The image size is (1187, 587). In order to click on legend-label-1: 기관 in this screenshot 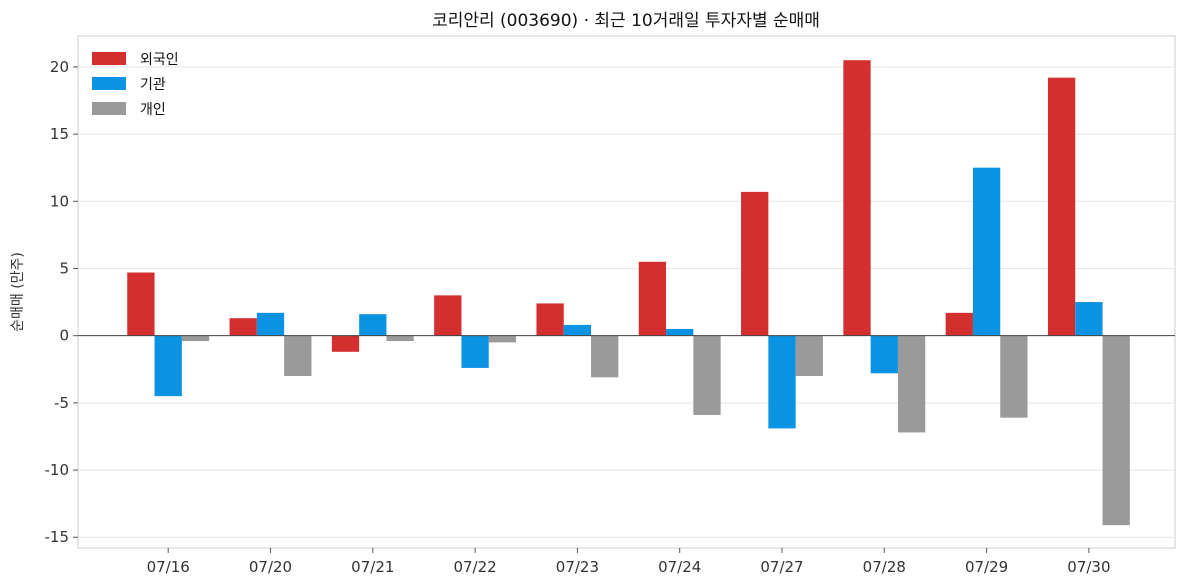, I will do `click(153, 85)`.